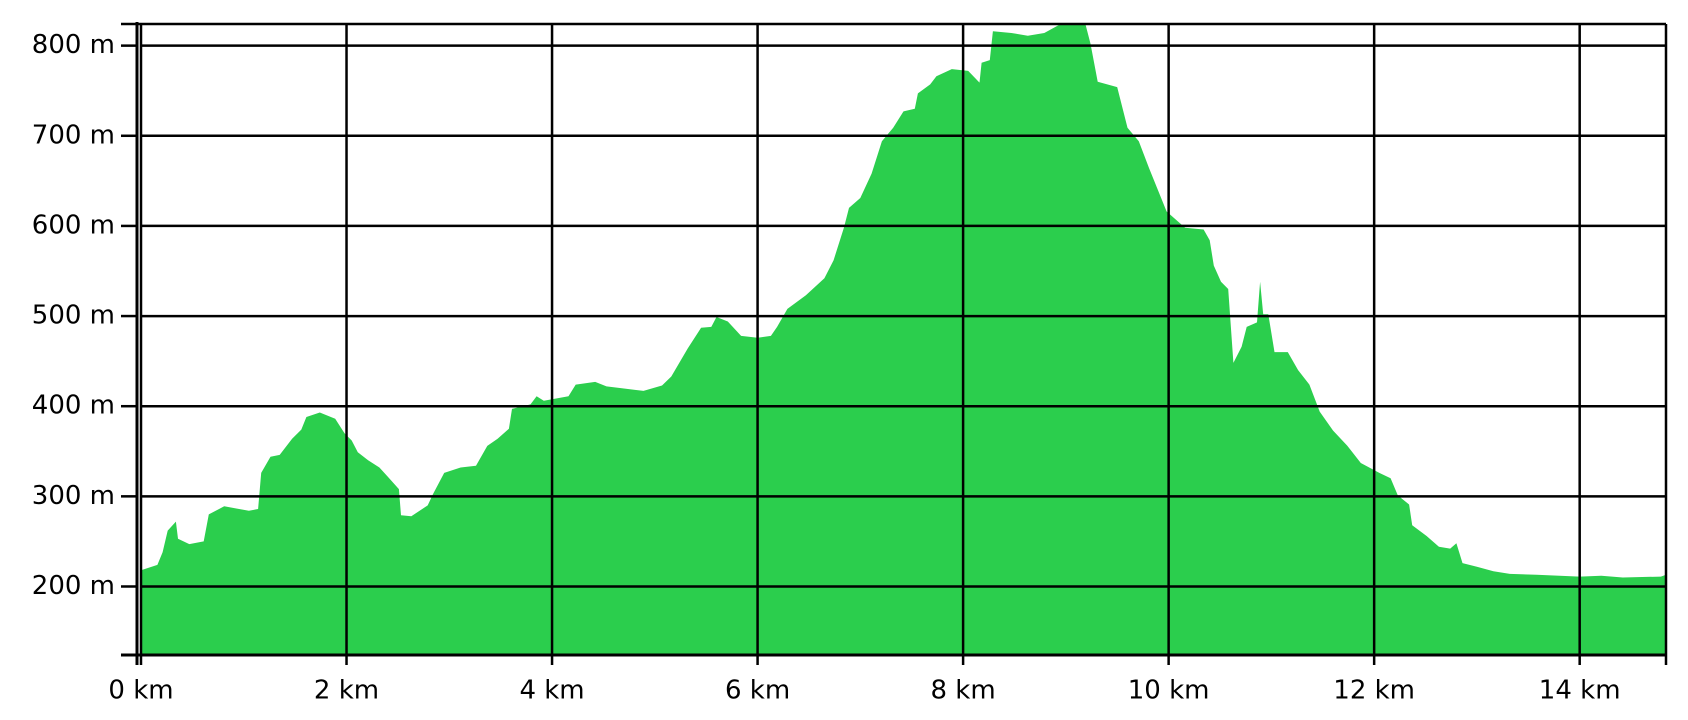  What do you see at coordinates (1374, 691) in the screenshot?
I see `x-tick-label: 12 km` at bounding box center [1374, 691].